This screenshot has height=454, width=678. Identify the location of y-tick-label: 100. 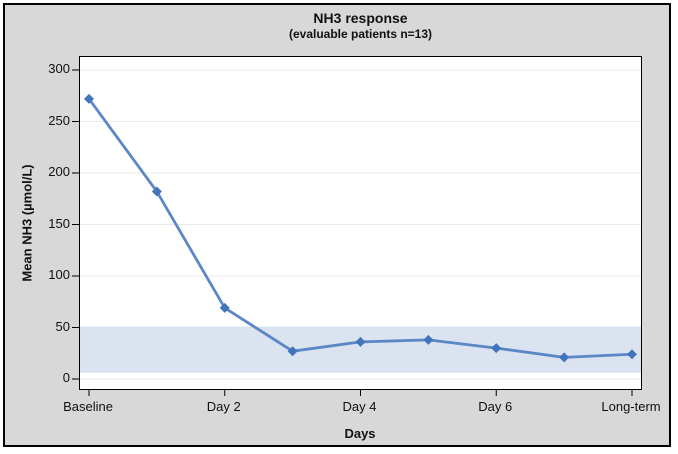
(59, 274).